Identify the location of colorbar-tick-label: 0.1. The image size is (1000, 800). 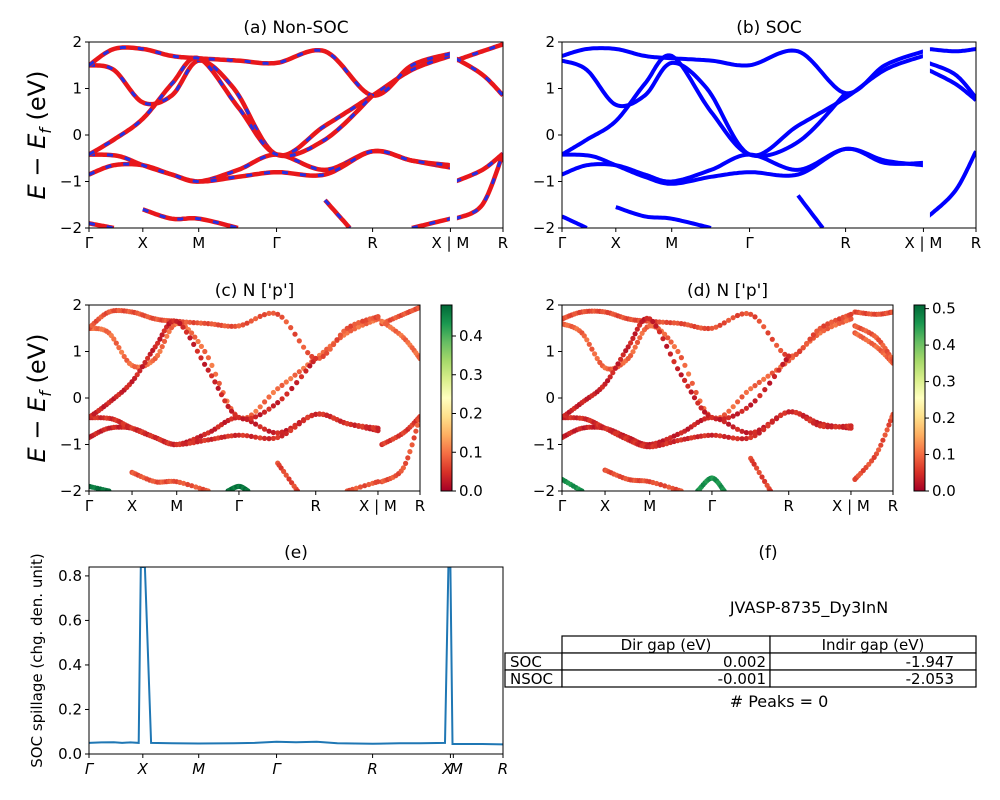
(471, 452).